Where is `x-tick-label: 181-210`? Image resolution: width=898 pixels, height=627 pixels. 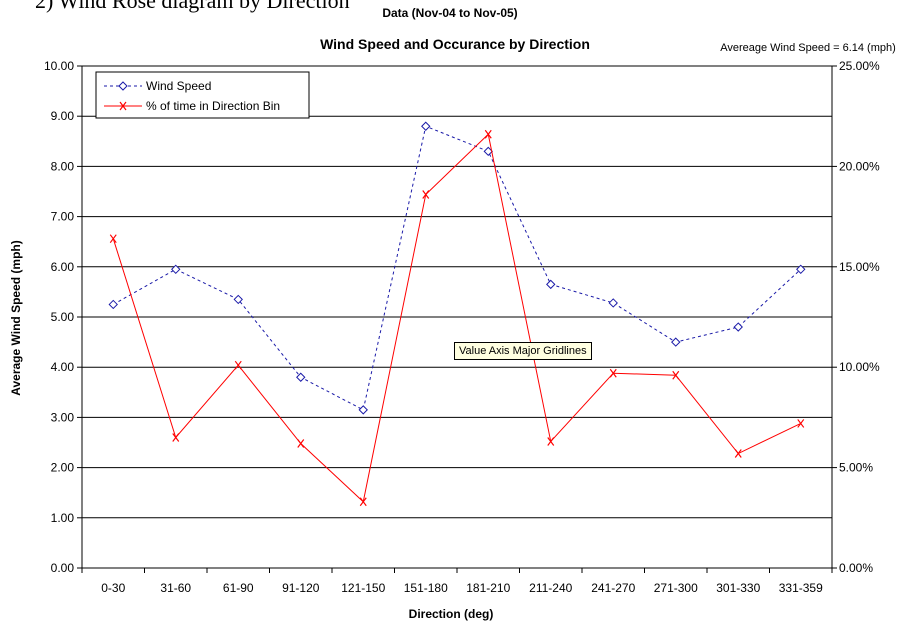 x-tick-label: 181-210 is located at coordinates (488, 588).